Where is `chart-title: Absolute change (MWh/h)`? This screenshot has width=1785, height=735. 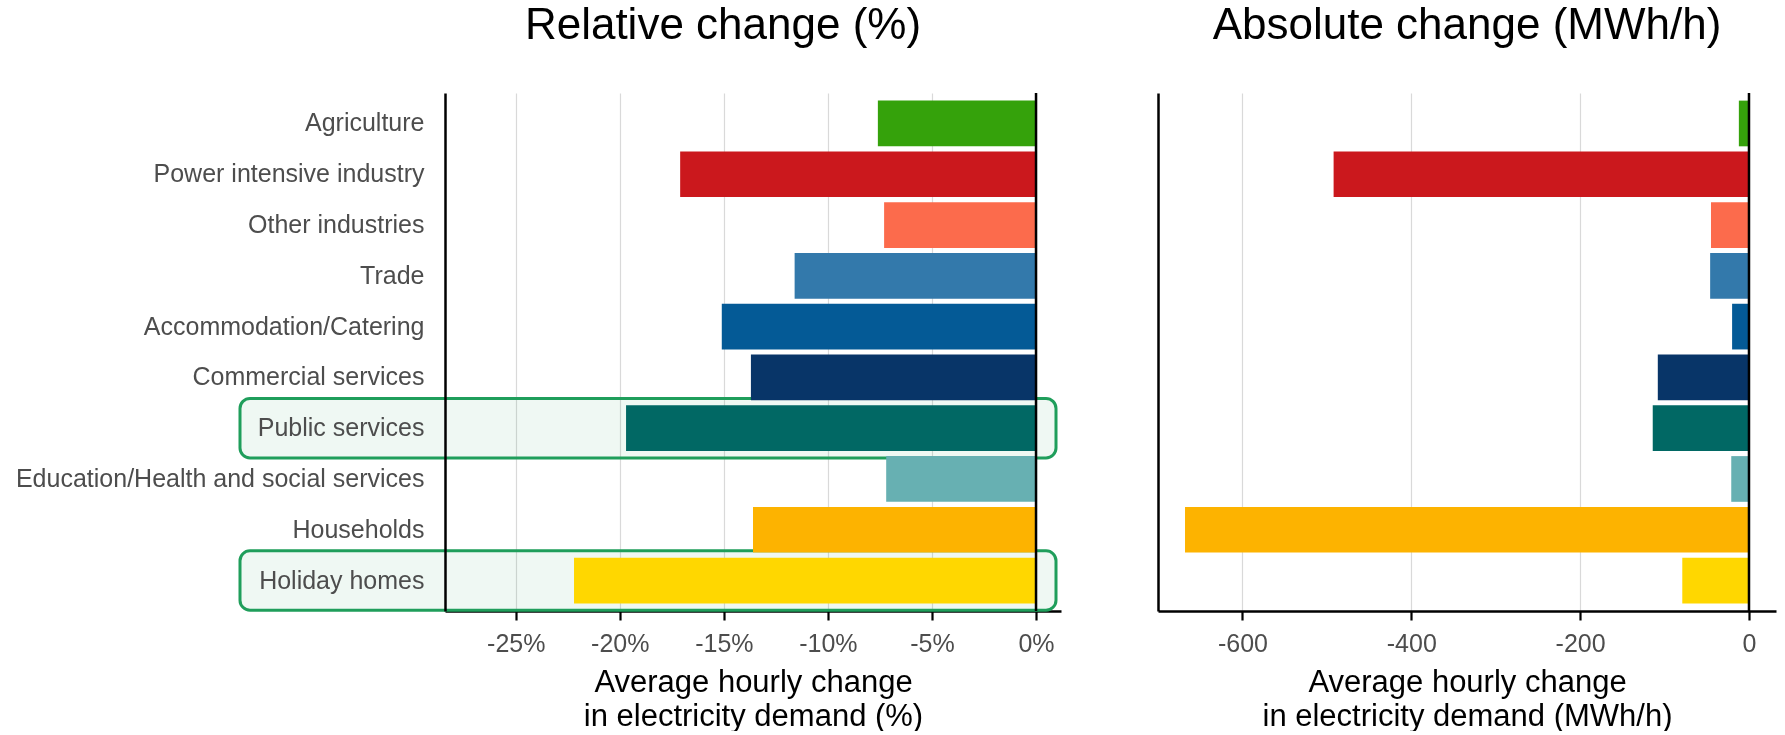
chart-title: Absolute change (MWh/h) is located at coordinates (1467, 24).